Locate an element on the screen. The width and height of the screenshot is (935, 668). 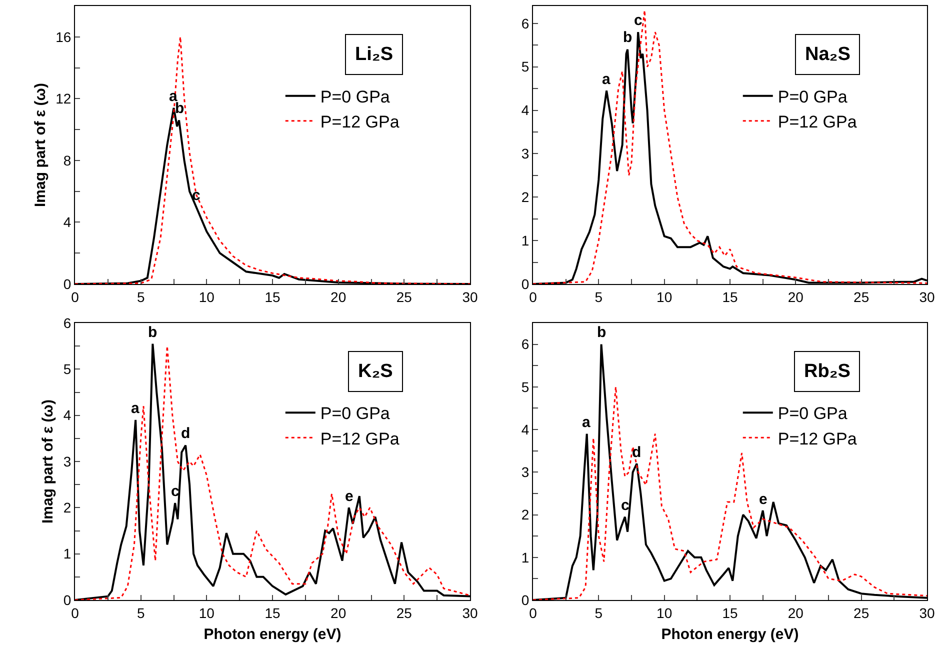
text: Rb₂S is located at coordinates (827, 371).